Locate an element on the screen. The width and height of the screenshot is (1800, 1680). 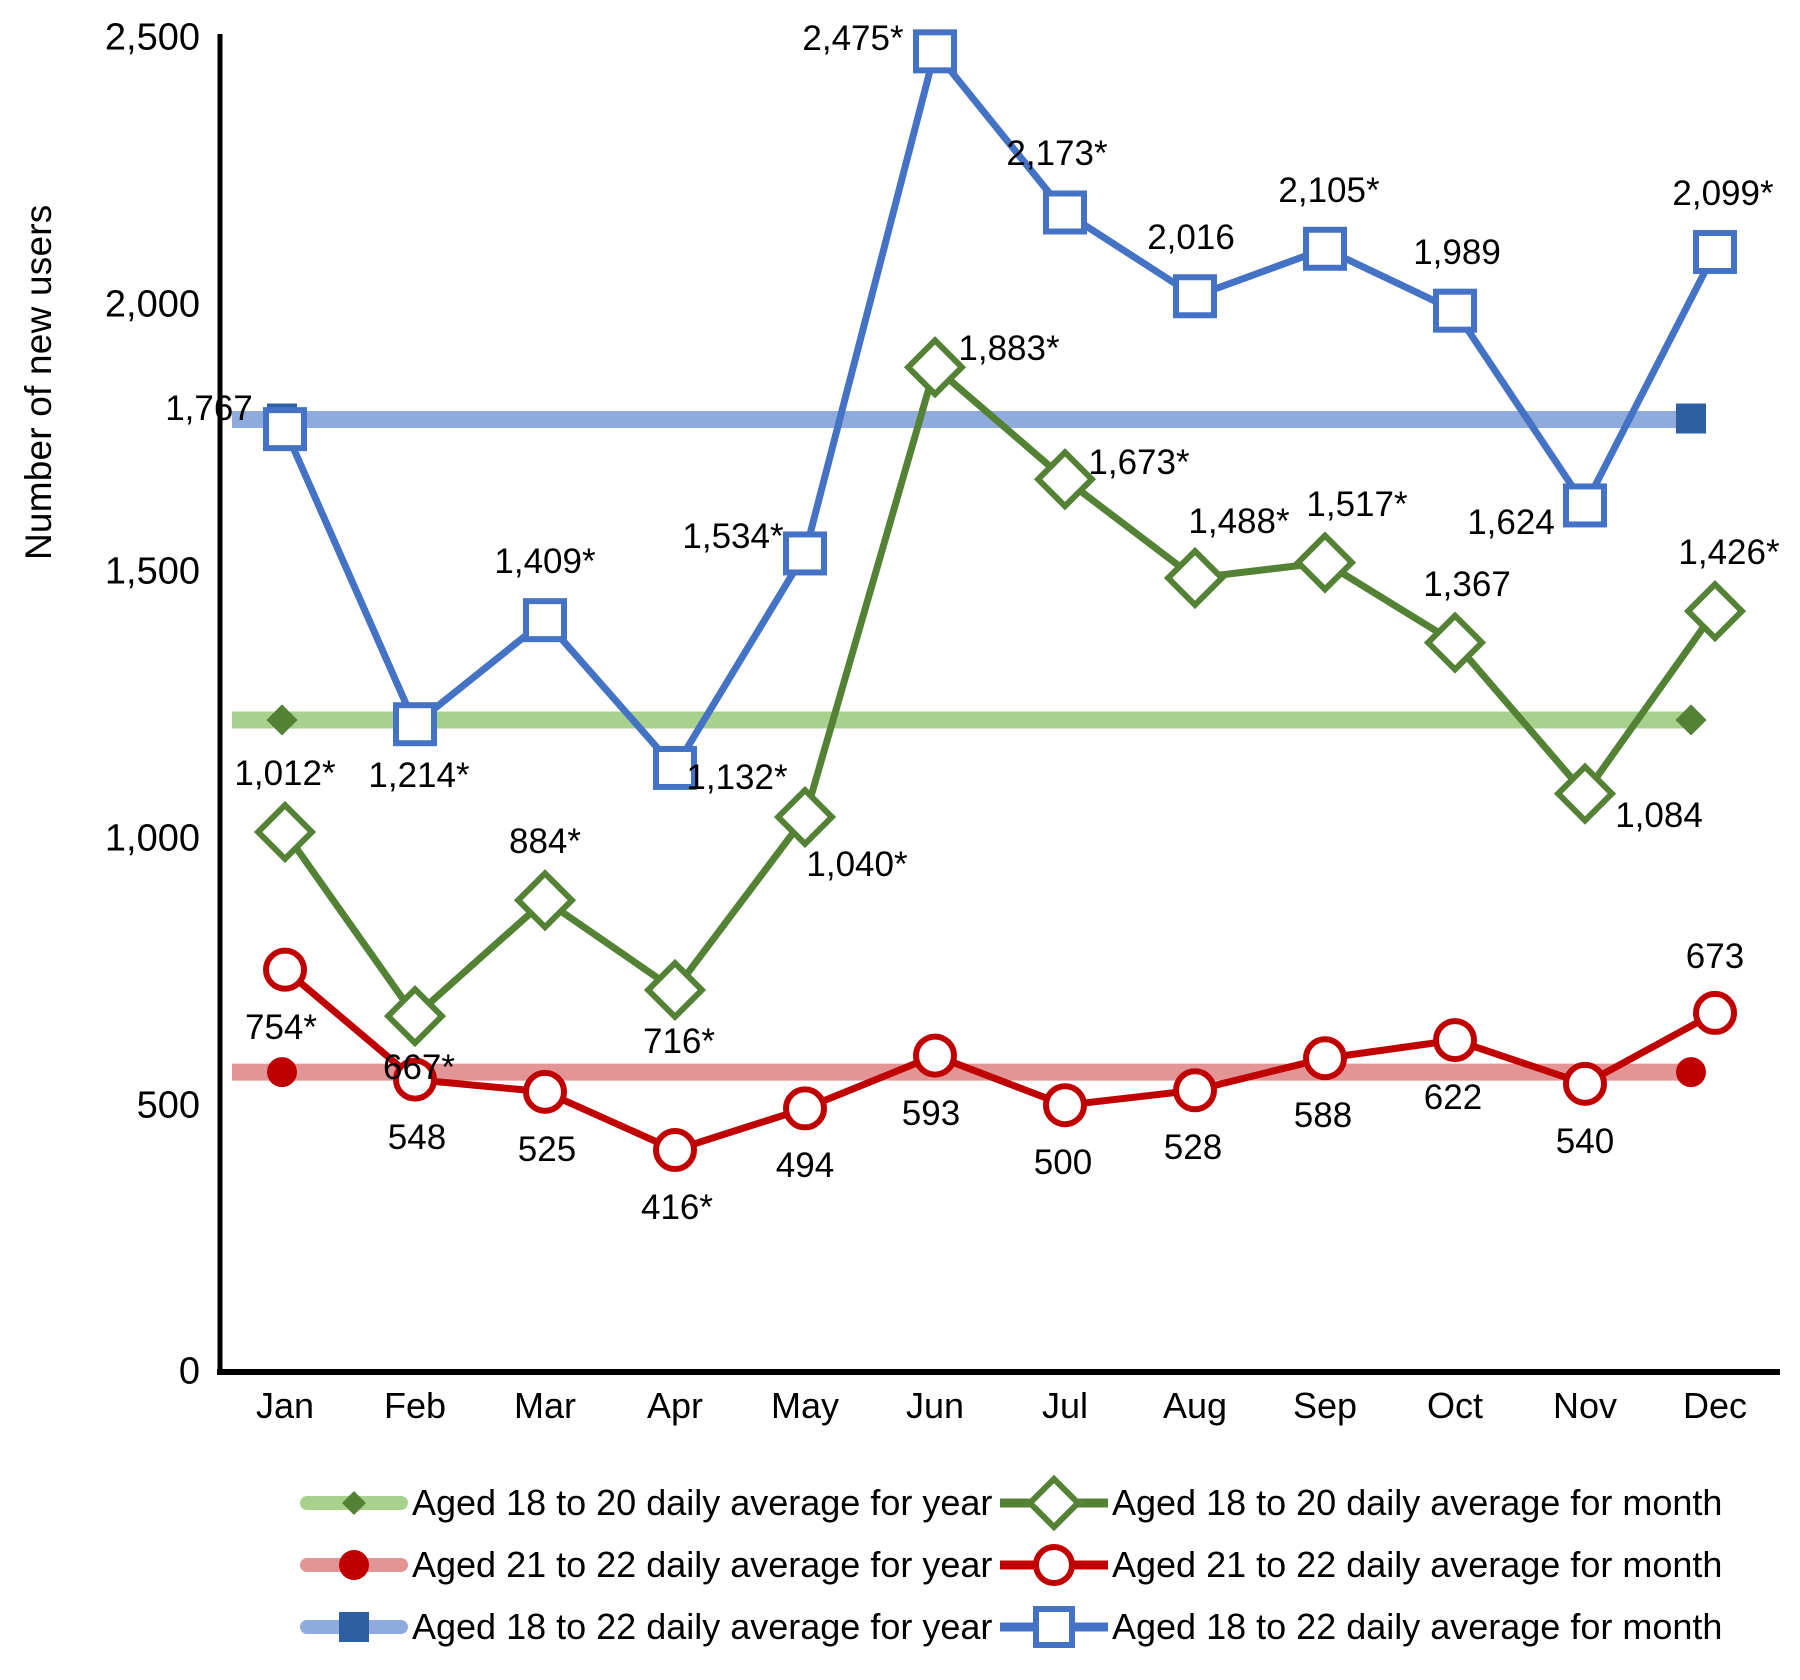
data-label-blue-nov: 1,624 is located at coordinates (1511, 523).